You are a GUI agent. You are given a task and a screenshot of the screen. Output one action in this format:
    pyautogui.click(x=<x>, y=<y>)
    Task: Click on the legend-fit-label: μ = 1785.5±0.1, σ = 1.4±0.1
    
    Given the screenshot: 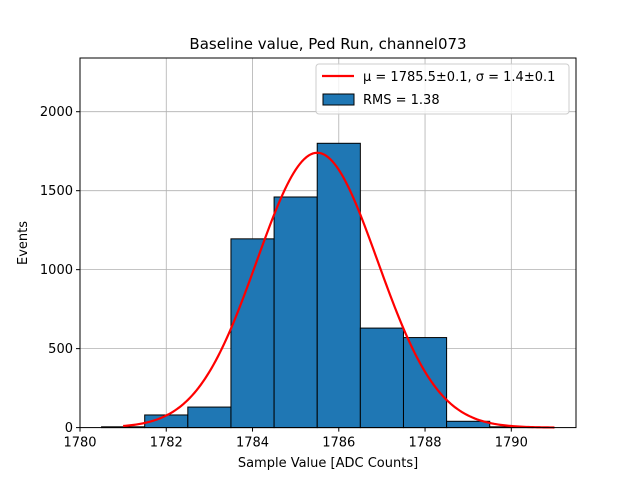 What is the action you would take?
    pyautogui.click(x=459, y=77)
    